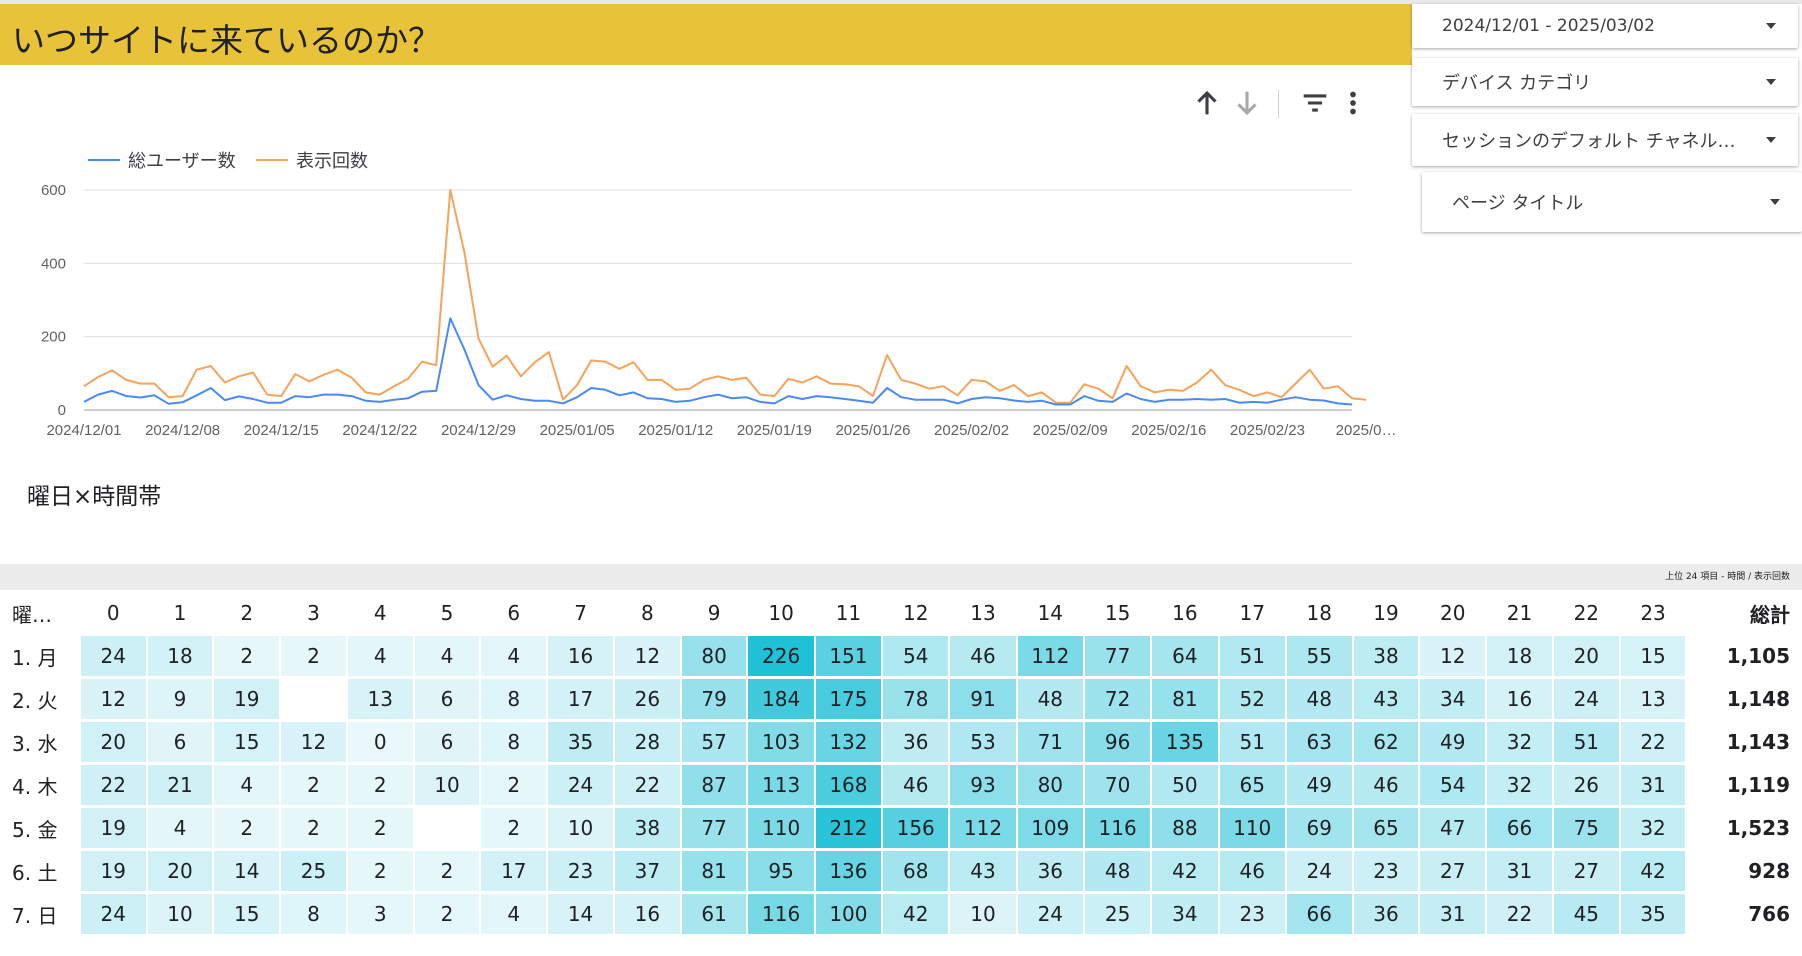 The width and height of the screenshot is (1802, 956). Describe the element at coordinates (1586, 871) in the screenshot. I see `heat-cell: 27` at that location.